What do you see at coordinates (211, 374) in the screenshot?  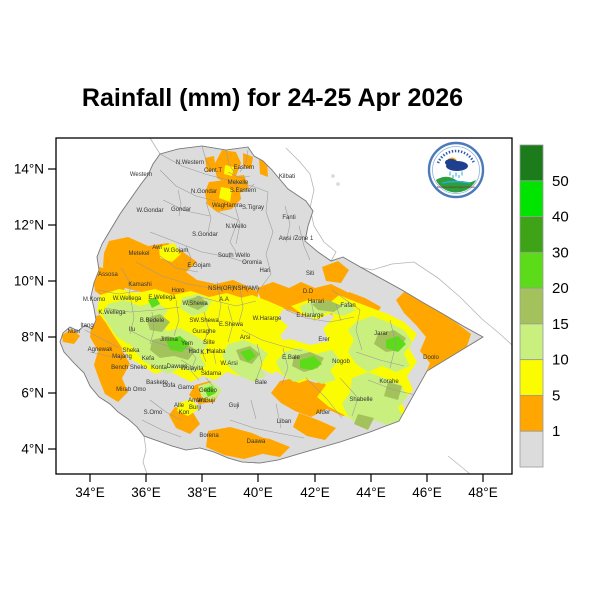 I see `zone-label: Sidama` at bounding box center [211, 374].